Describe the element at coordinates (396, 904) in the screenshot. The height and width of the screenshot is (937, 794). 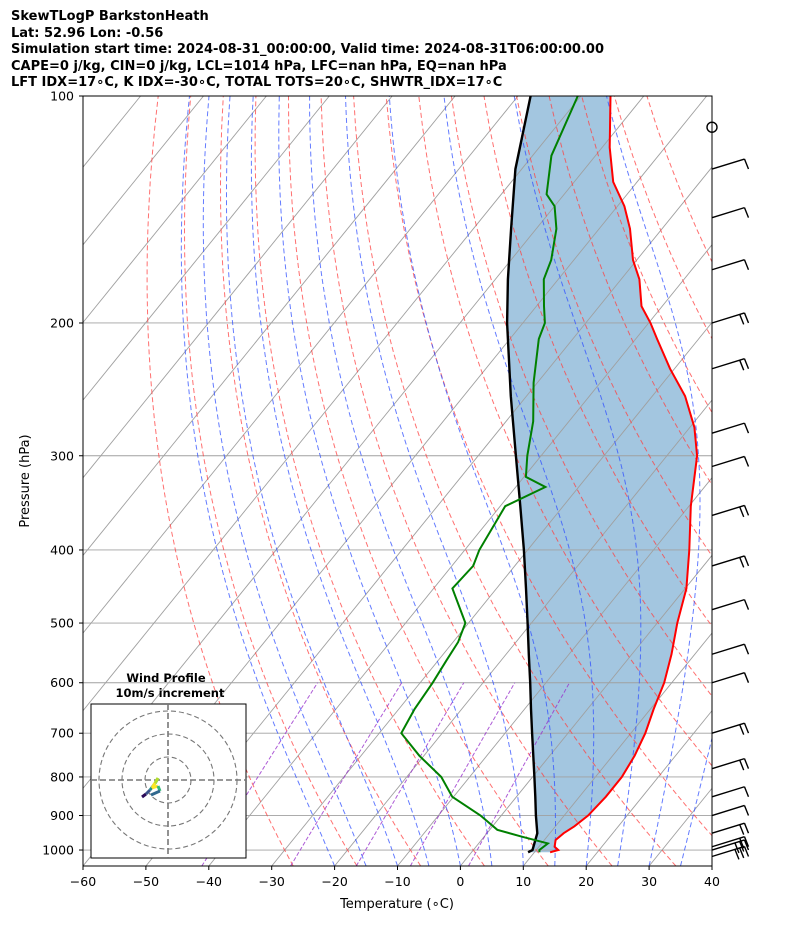
I see `x-axis-label: Temperature (∘C)` at that location.